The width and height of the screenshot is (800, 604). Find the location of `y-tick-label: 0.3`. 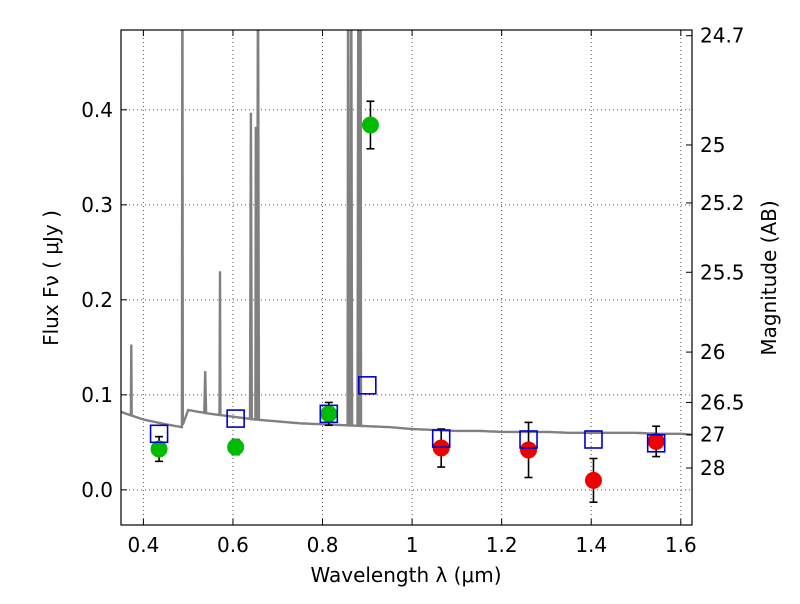

y-tick-label: 0.3 is located at coordinates (97, 205).